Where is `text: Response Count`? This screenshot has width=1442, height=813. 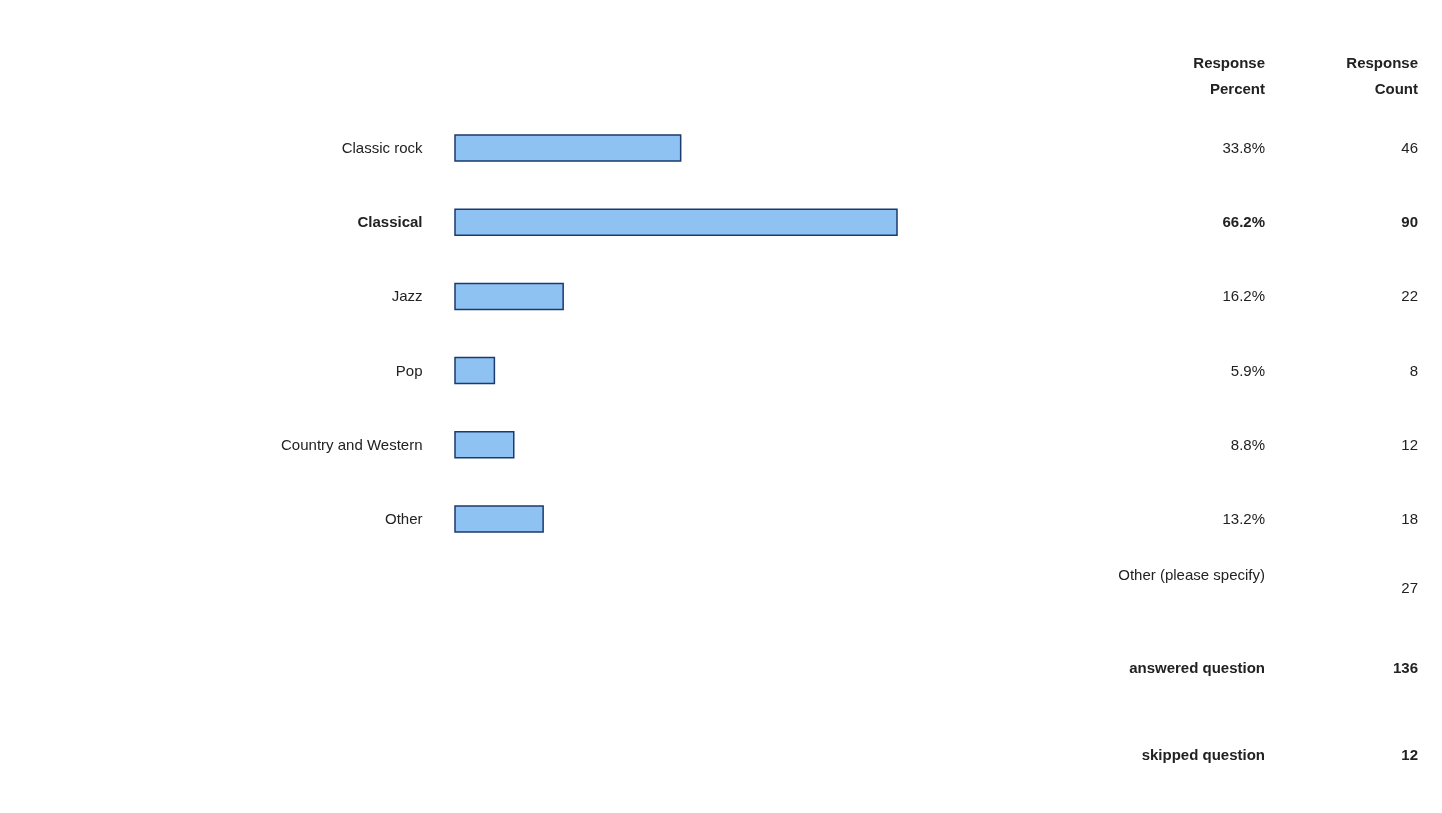 text: Response Count is located at coordinates (1382, 75).